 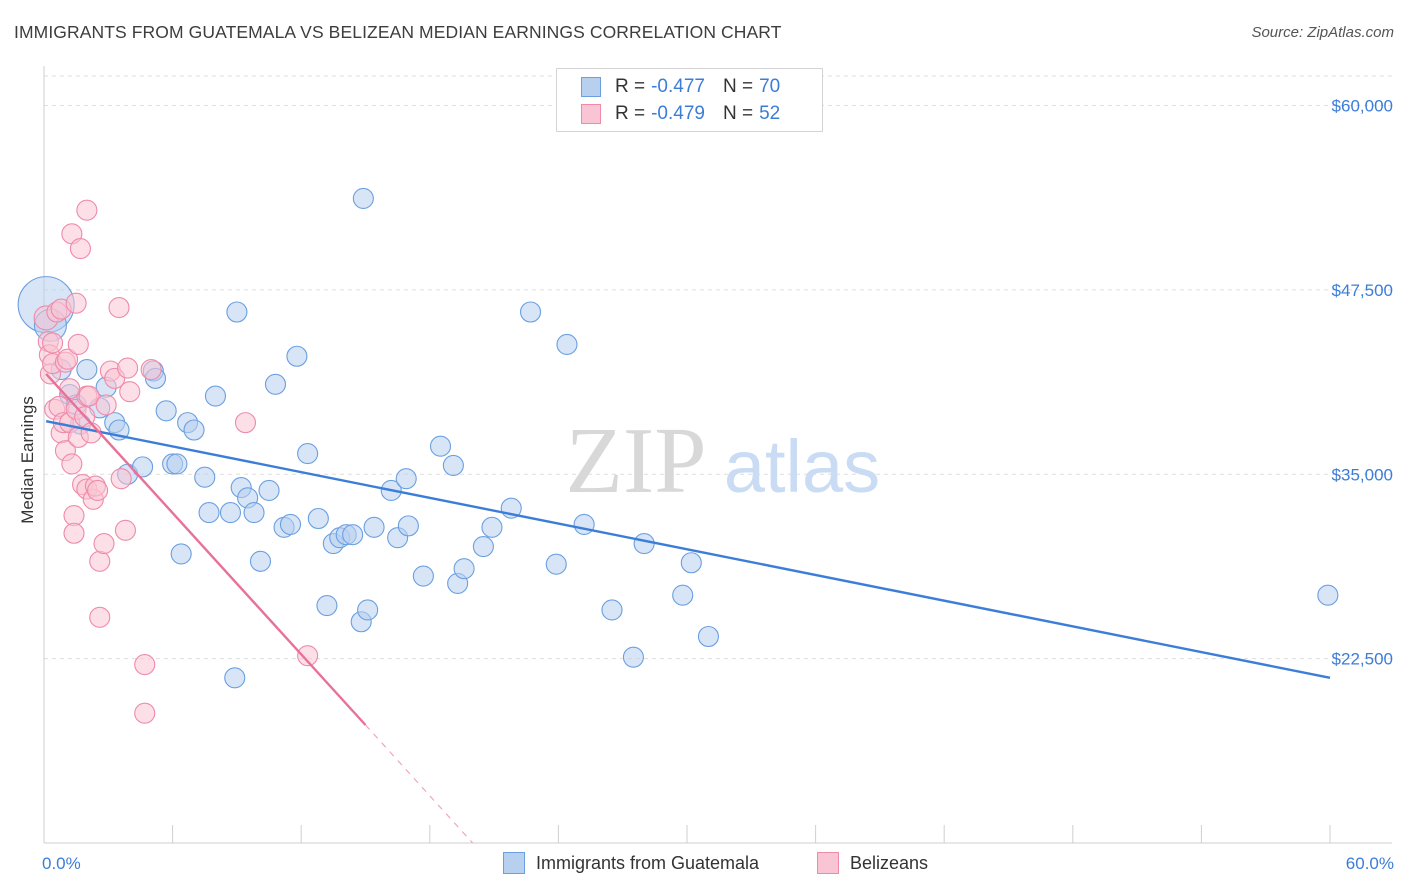 I want to click on x-tick-label-min: 0.0%, so click(x=61, y=863).